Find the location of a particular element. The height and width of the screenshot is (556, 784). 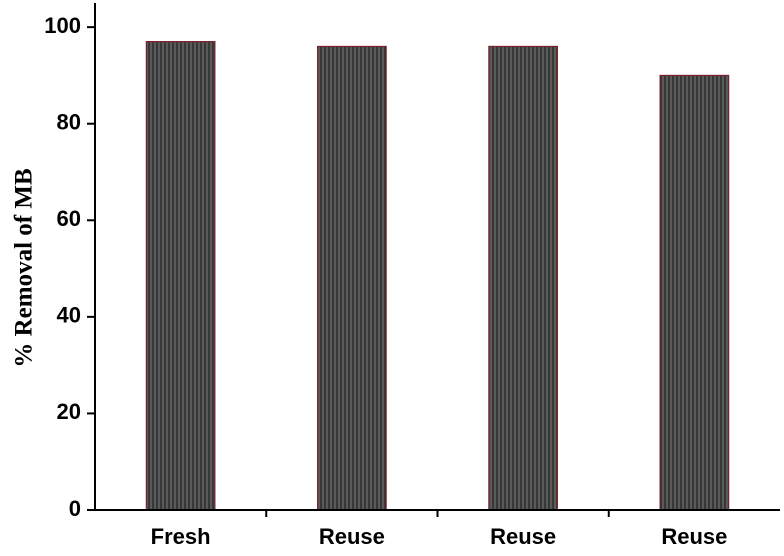

y-tick-label: 80 is located at coordinates (69, 122).